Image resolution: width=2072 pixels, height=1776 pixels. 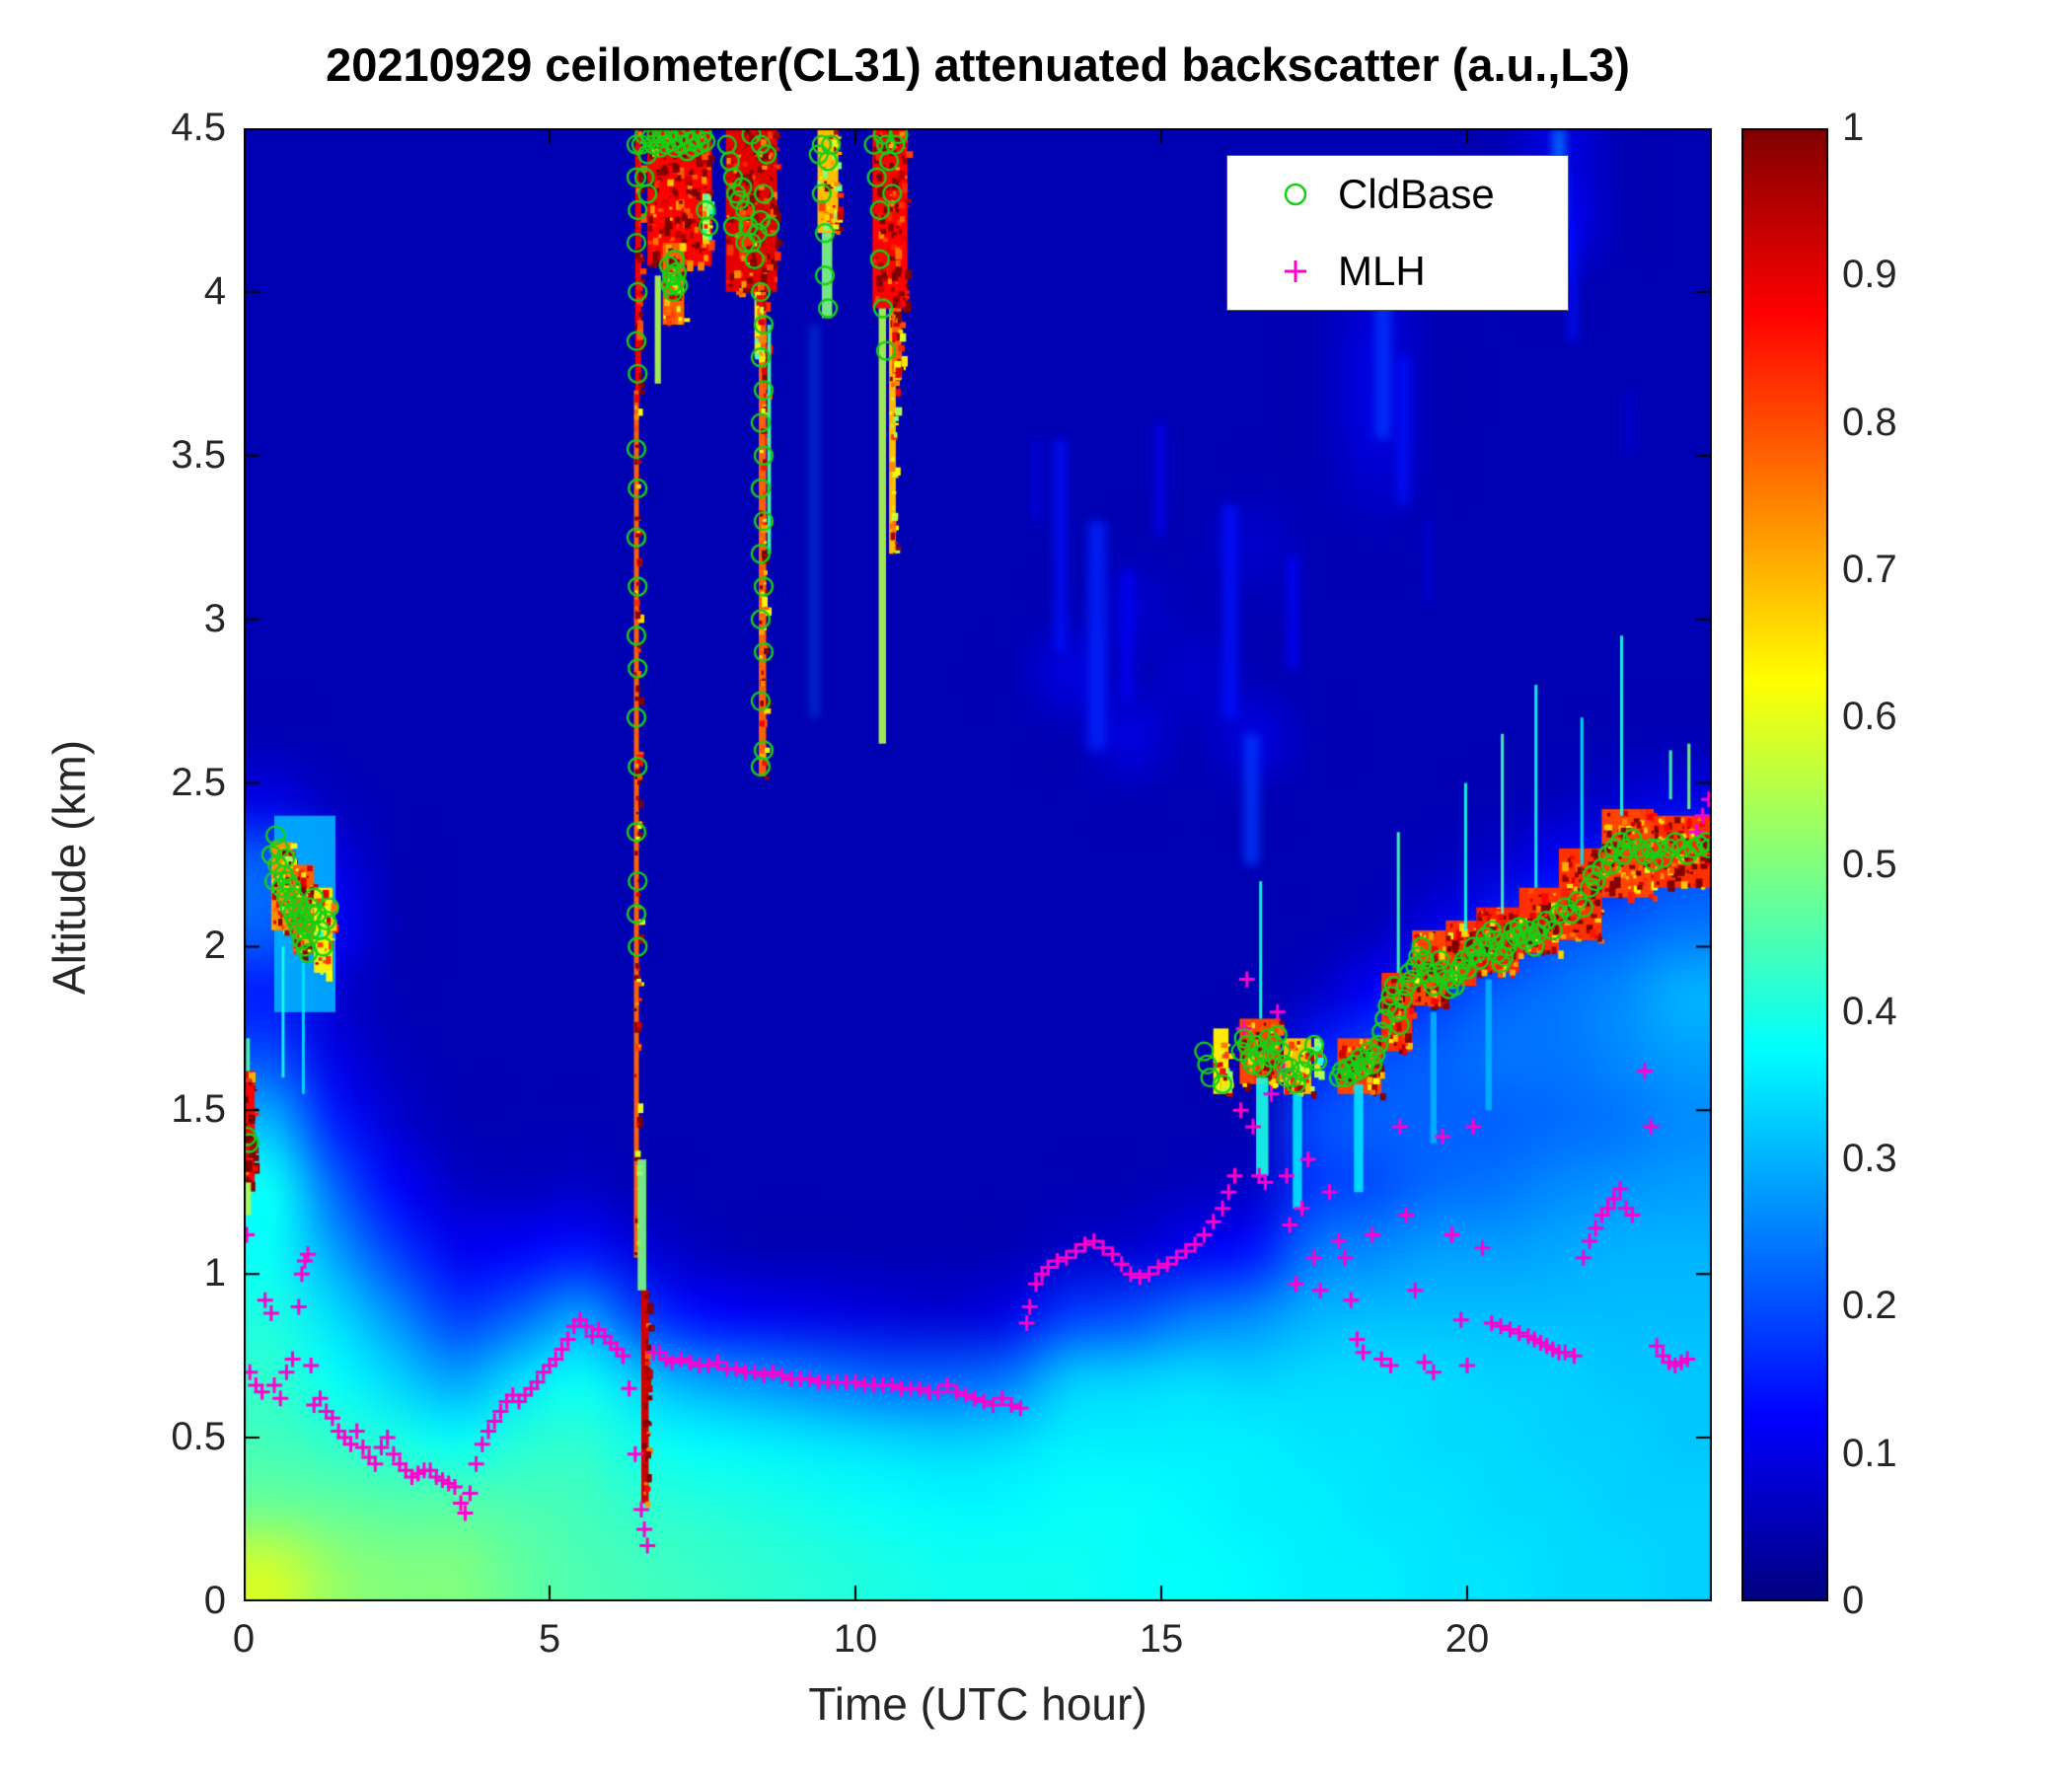 I want to click on legend-item-cldbase: CldBase, so click(x=1398, y=194).